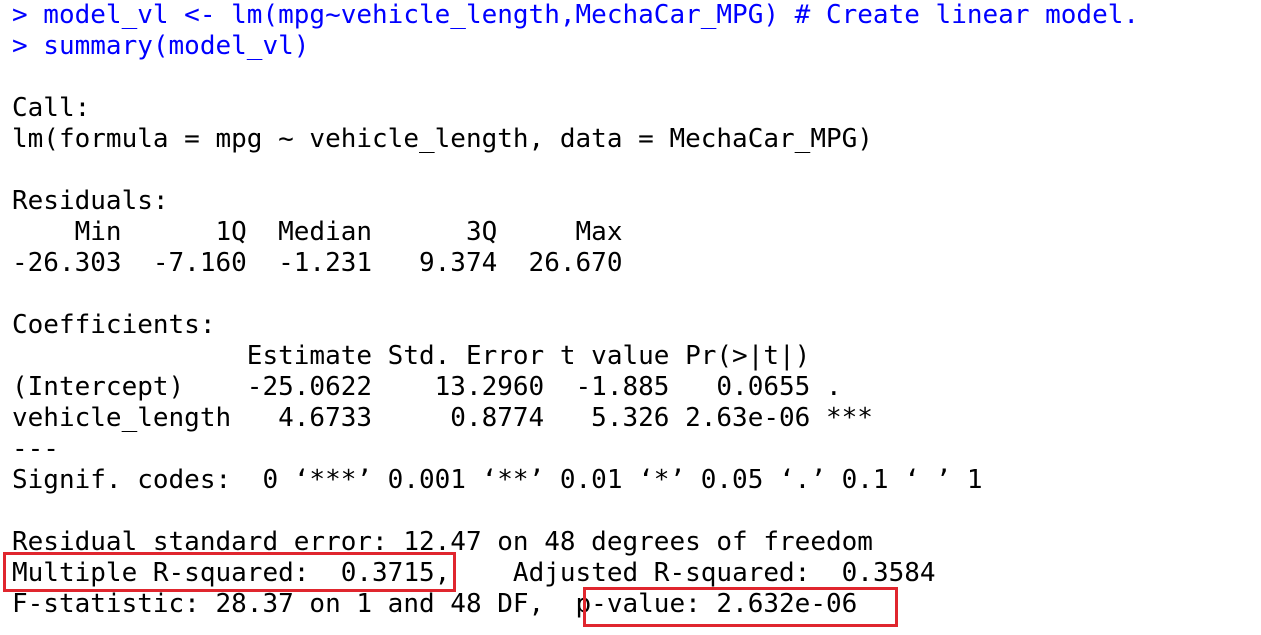 The image size is (1261, 635). I want to click on highlight-box-multiple-r-squared, so click(229, 572).